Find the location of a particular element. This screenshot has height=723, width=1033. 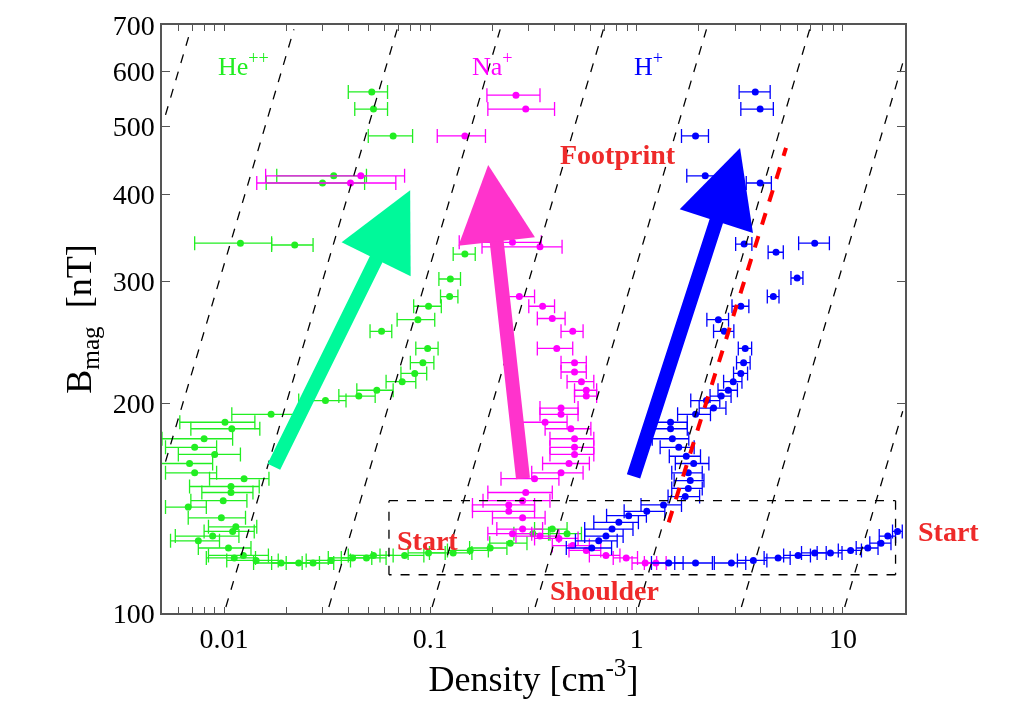

x-axis-title: Density [cm$^{-3}$] is located at coordinates (533, 677).